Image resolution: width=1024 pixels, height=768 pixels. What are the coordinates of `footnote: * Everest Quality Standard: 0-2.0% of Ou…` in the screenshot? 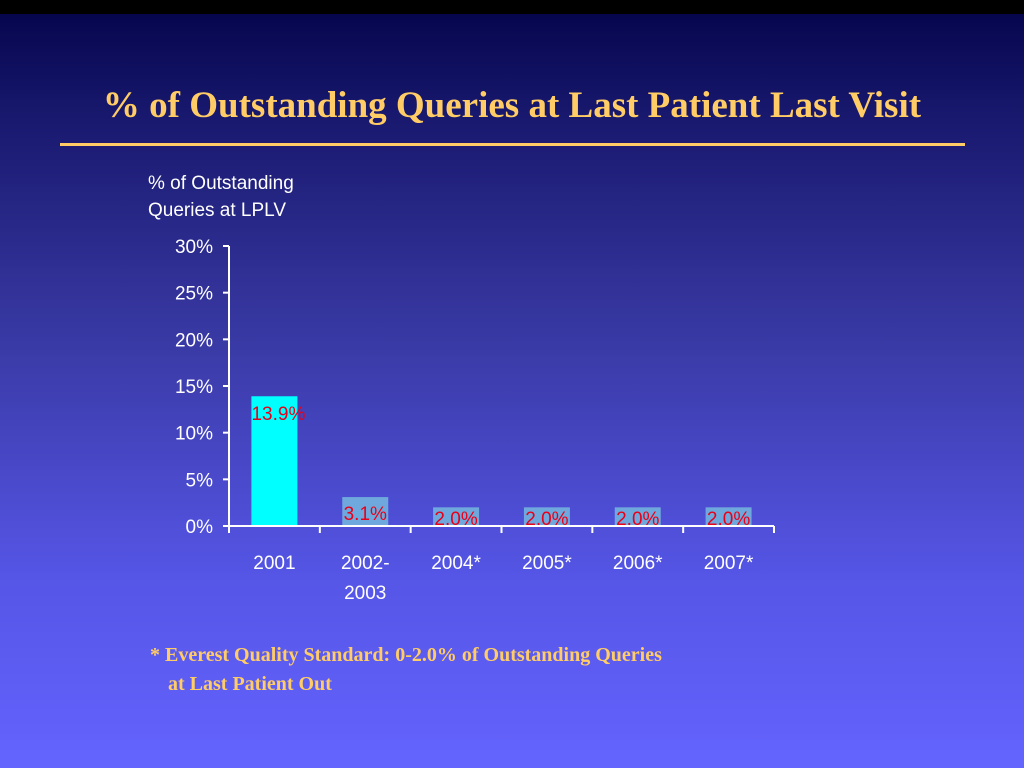 It's located at (406, 670).